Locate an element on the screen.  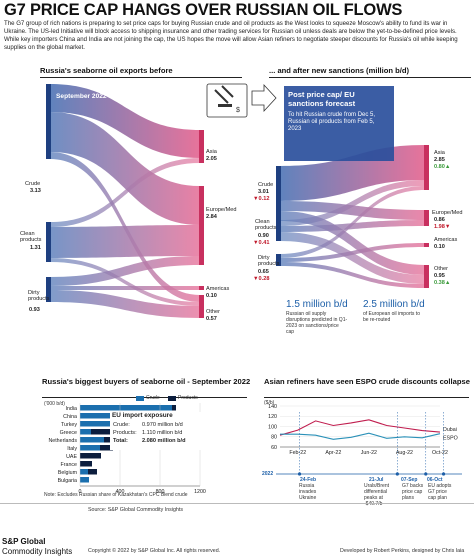
buyers-rule is located at coordinates (144, 397).